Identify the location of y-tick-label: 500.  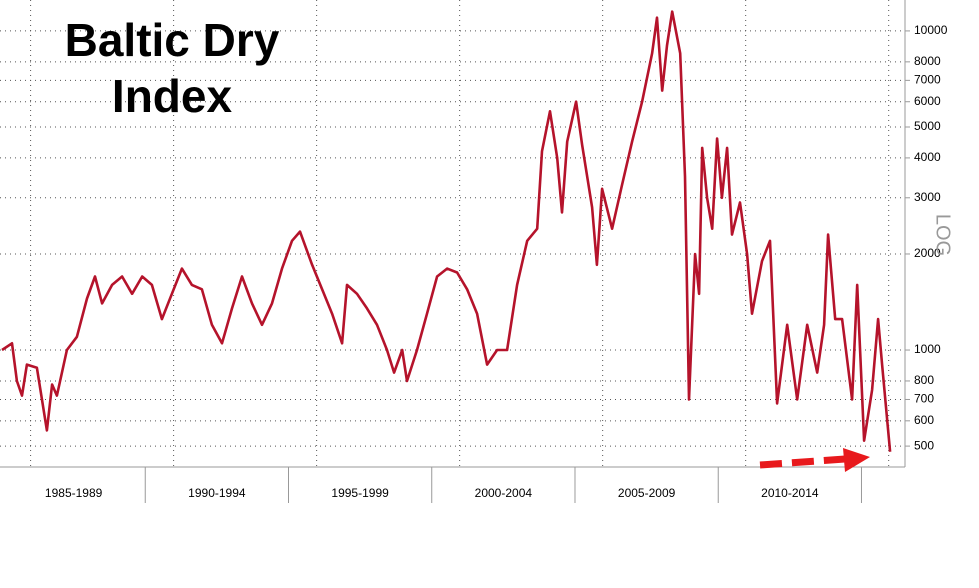
(924, 445).